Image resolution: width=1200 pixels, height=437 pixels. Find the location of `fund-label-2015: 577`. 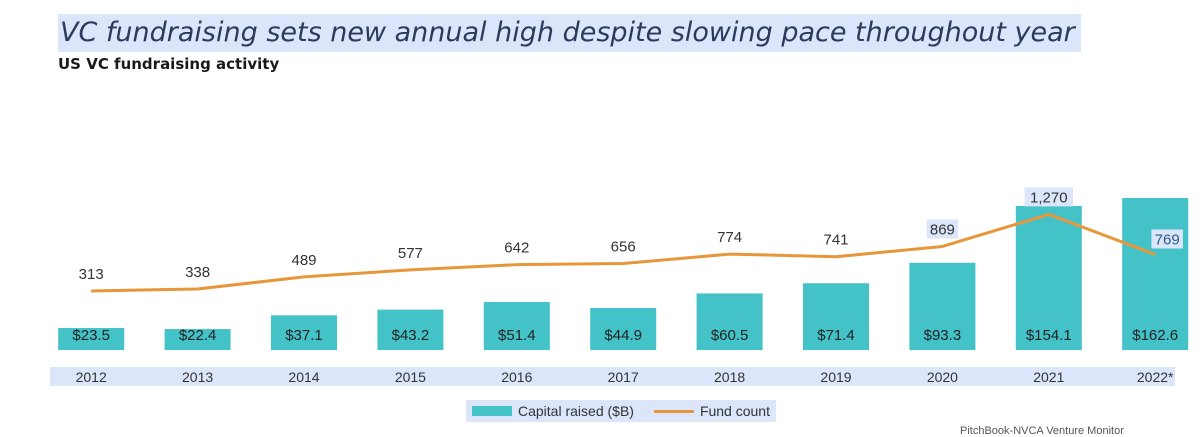

fund-label-2015: 577 is located at coordinates (410, 253).